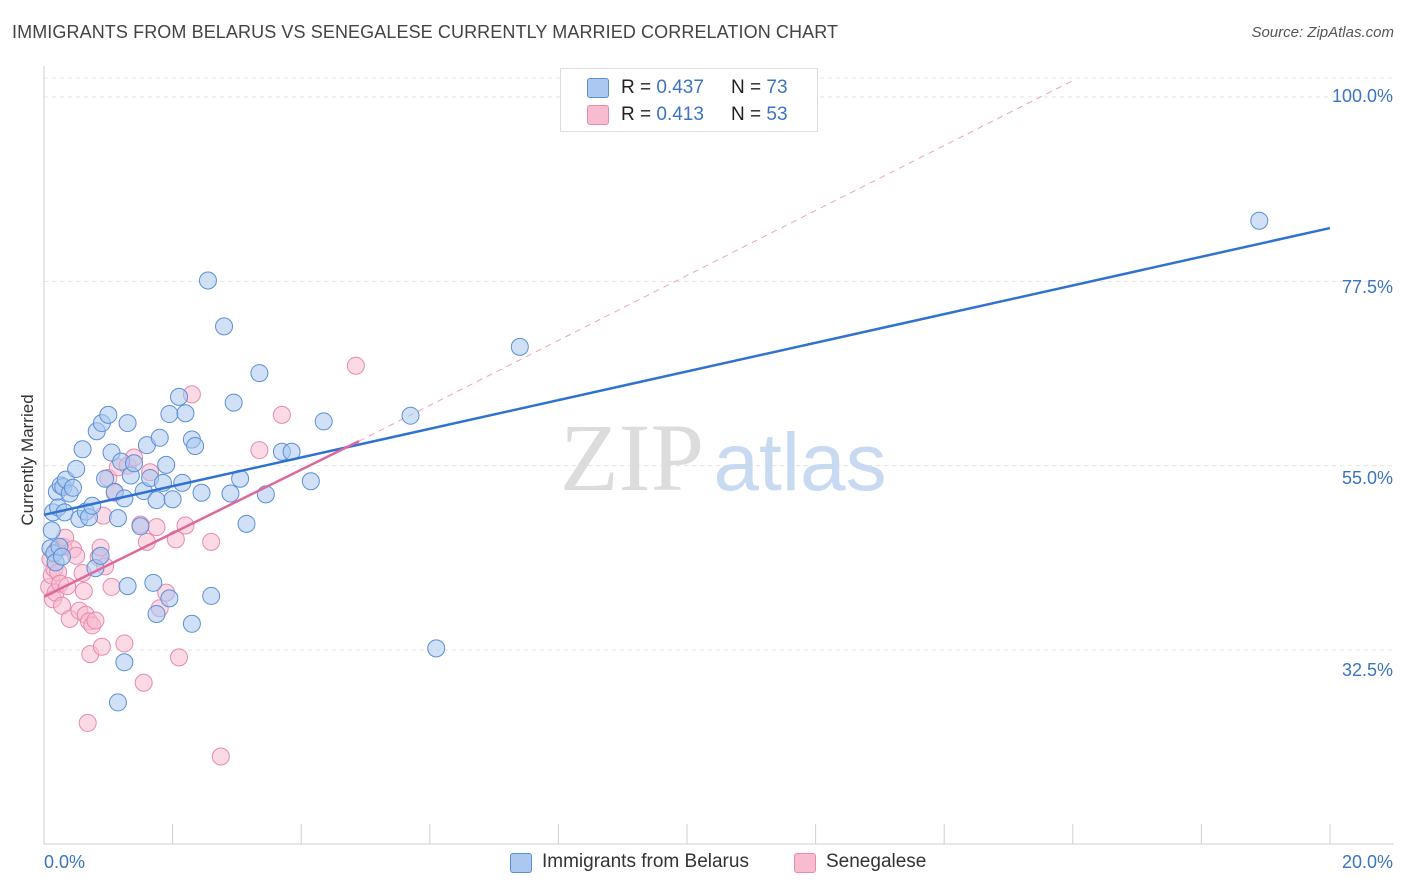  I want to click on legend-n-value: 73, so click(777, 87).